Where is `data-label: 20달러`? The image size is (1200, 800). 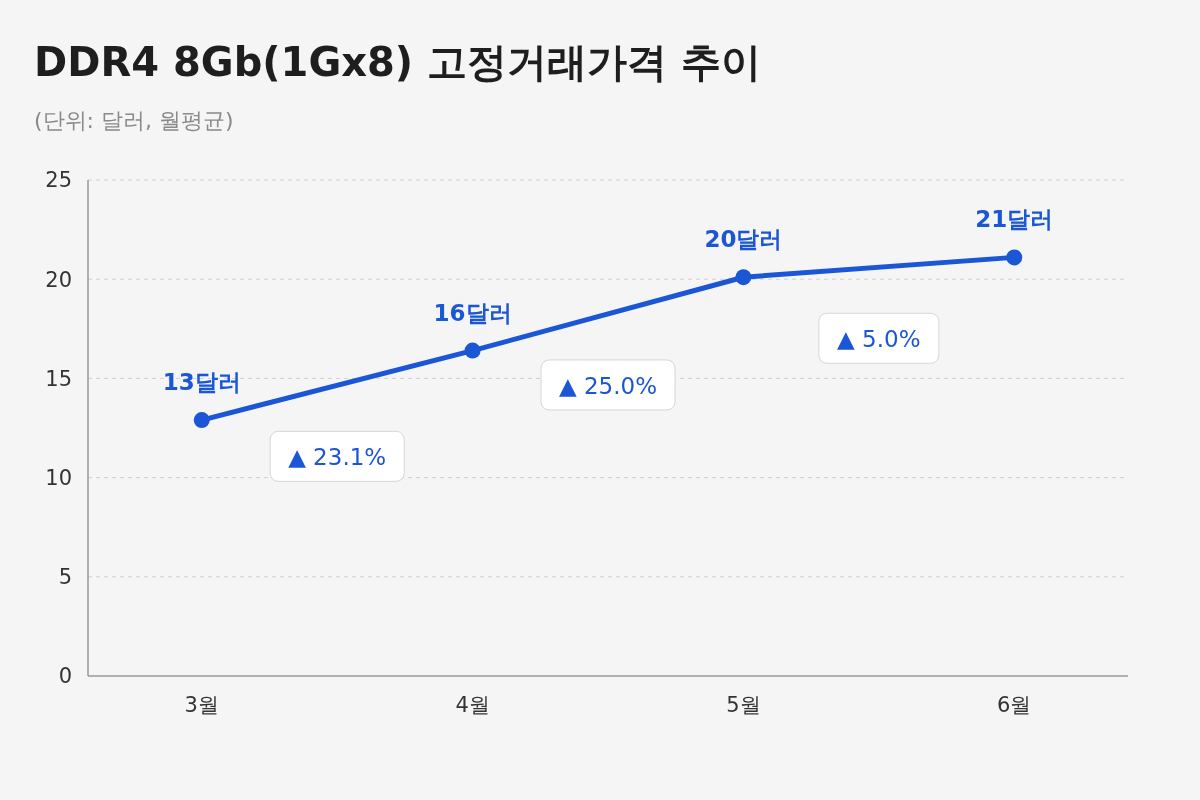 data-label: 20달러 is located at coordinates (743, 239).